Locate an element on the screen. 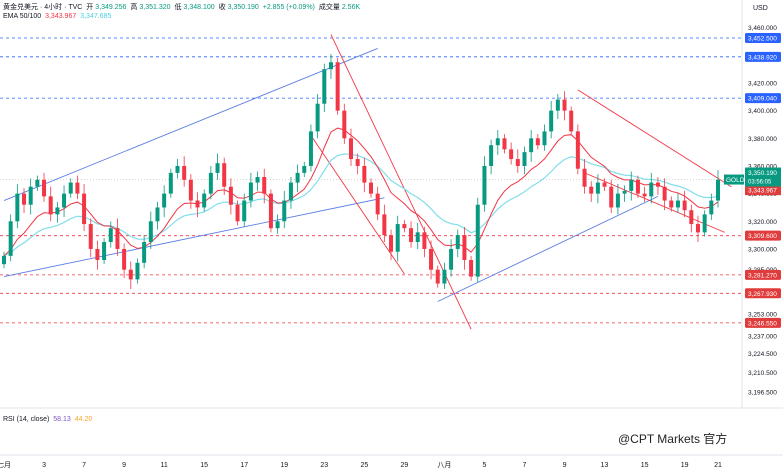 The width and height of the screenshot is (783, 471). support-tag-label: 3,267.930 is located at coordinates (762, 294).